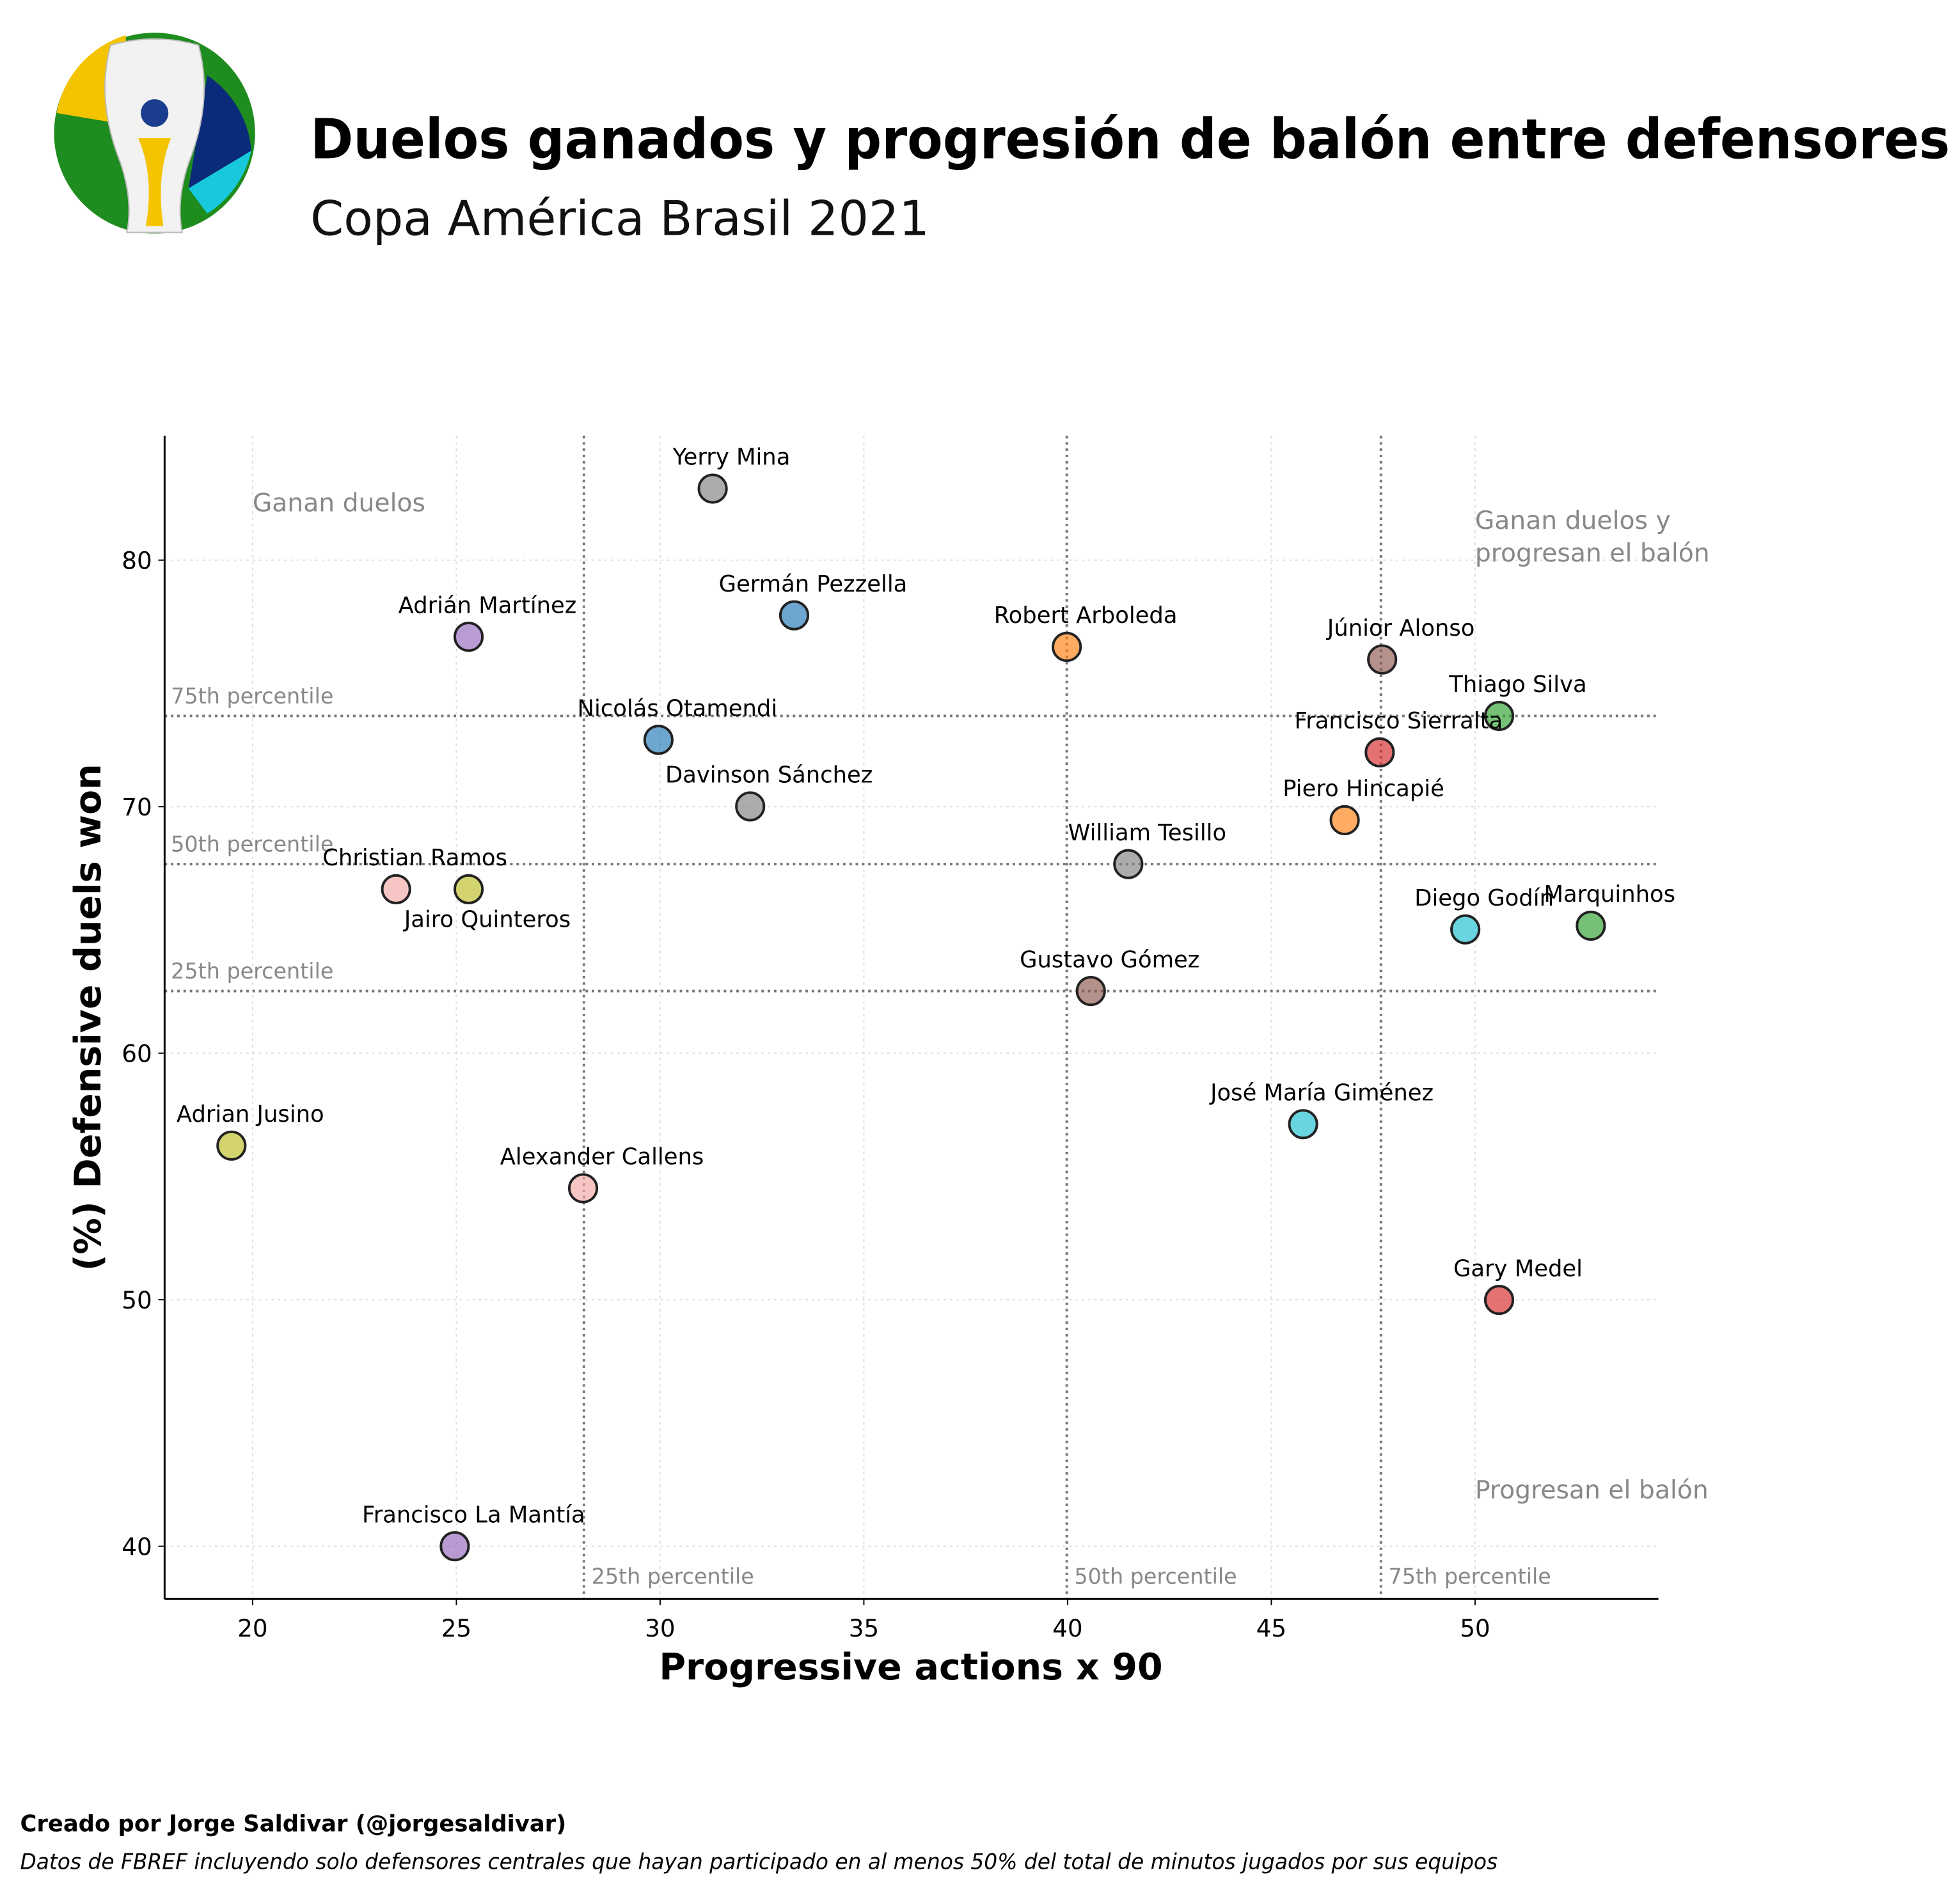  Describe the element at coordinates (1067, 1628) in the screenshot. I see `x-tick-label: 40` at that location.